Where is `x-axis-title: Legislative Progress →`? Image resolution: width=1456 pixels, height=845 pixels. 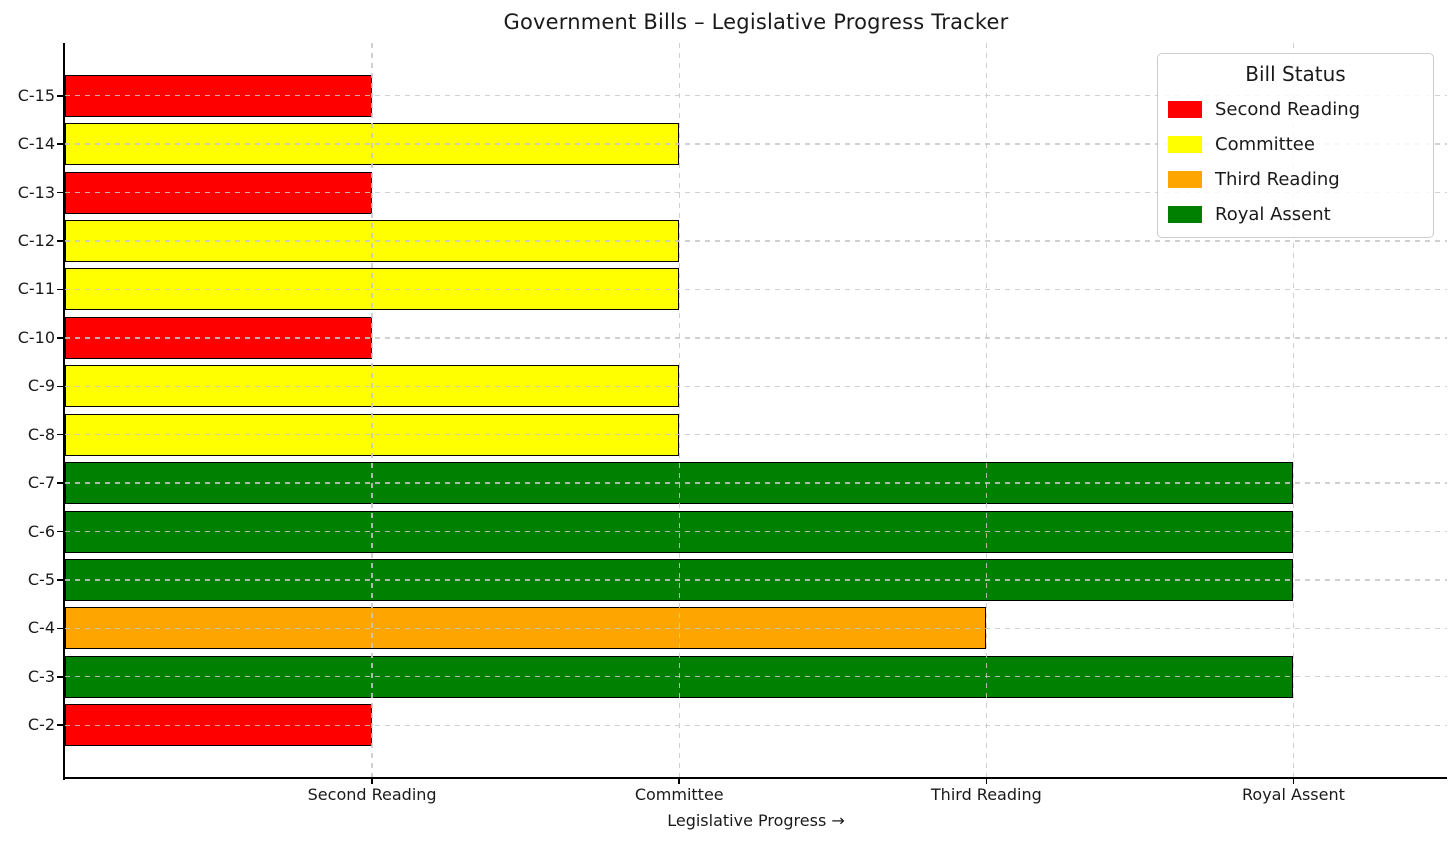 x-axis-title: Legislative Progress → is located at coordinates (756, 820).